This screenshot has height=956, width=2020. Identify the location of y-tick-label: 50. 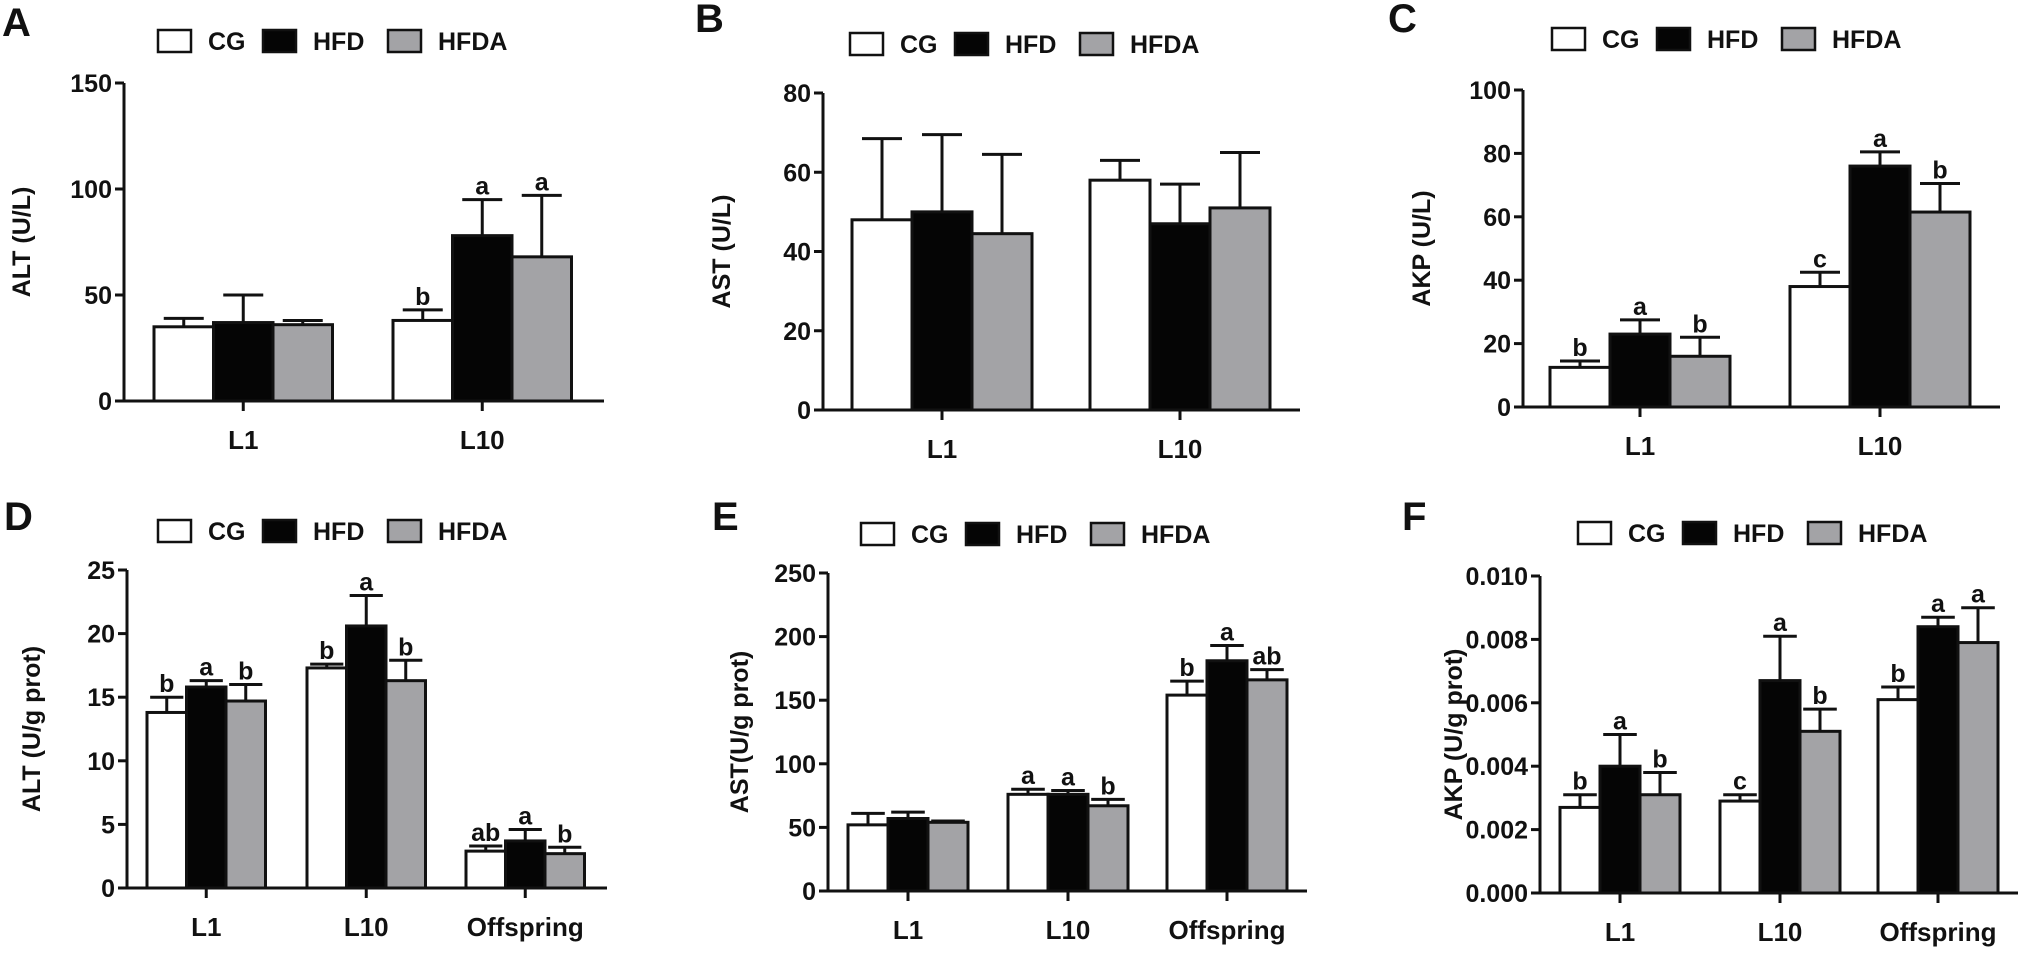
(98, 296).